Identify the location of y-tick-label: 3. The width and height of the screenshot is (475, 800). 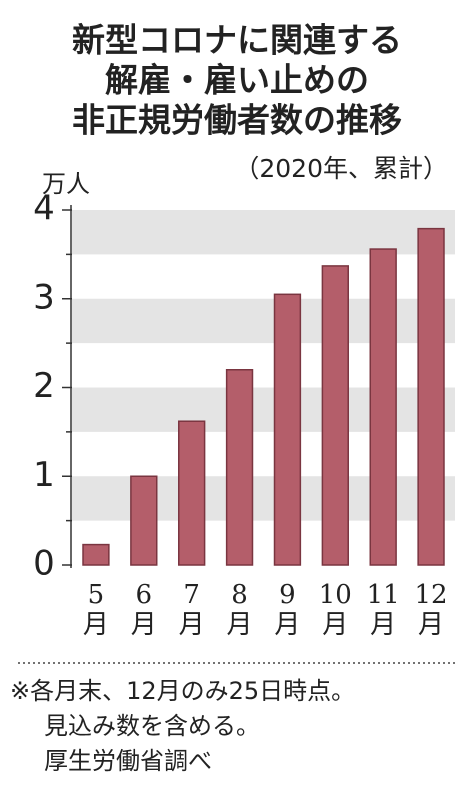
(44, 297).